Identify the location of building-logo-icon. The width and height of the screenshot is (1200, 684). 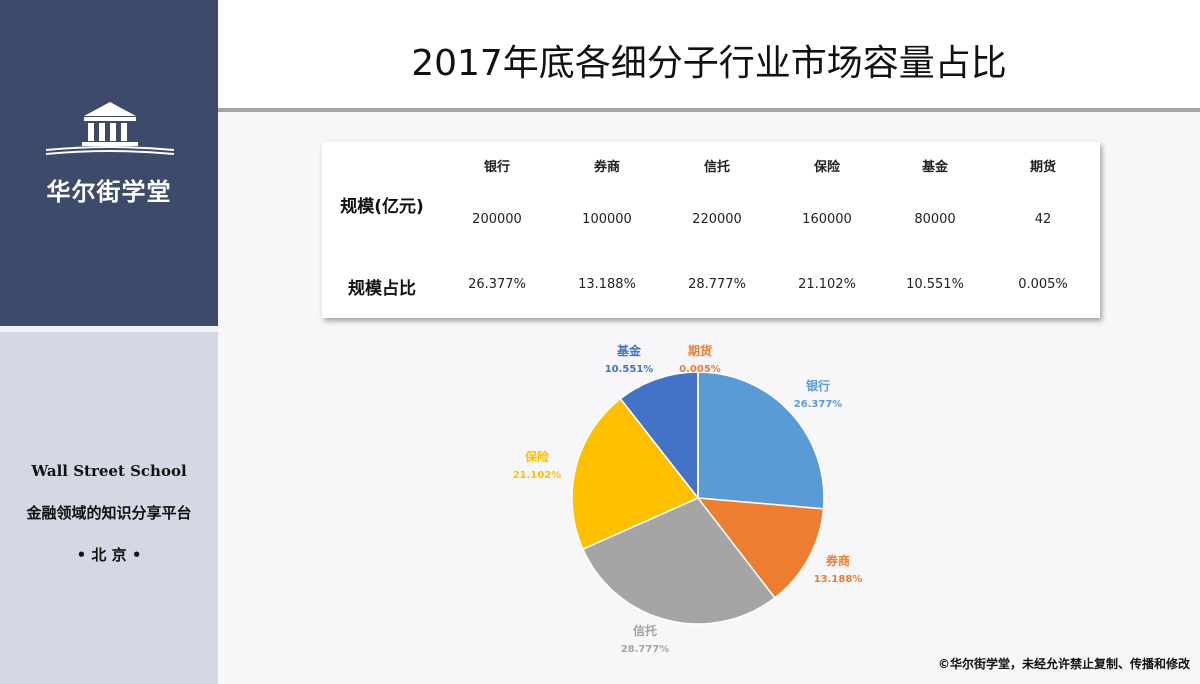
(110, 128).